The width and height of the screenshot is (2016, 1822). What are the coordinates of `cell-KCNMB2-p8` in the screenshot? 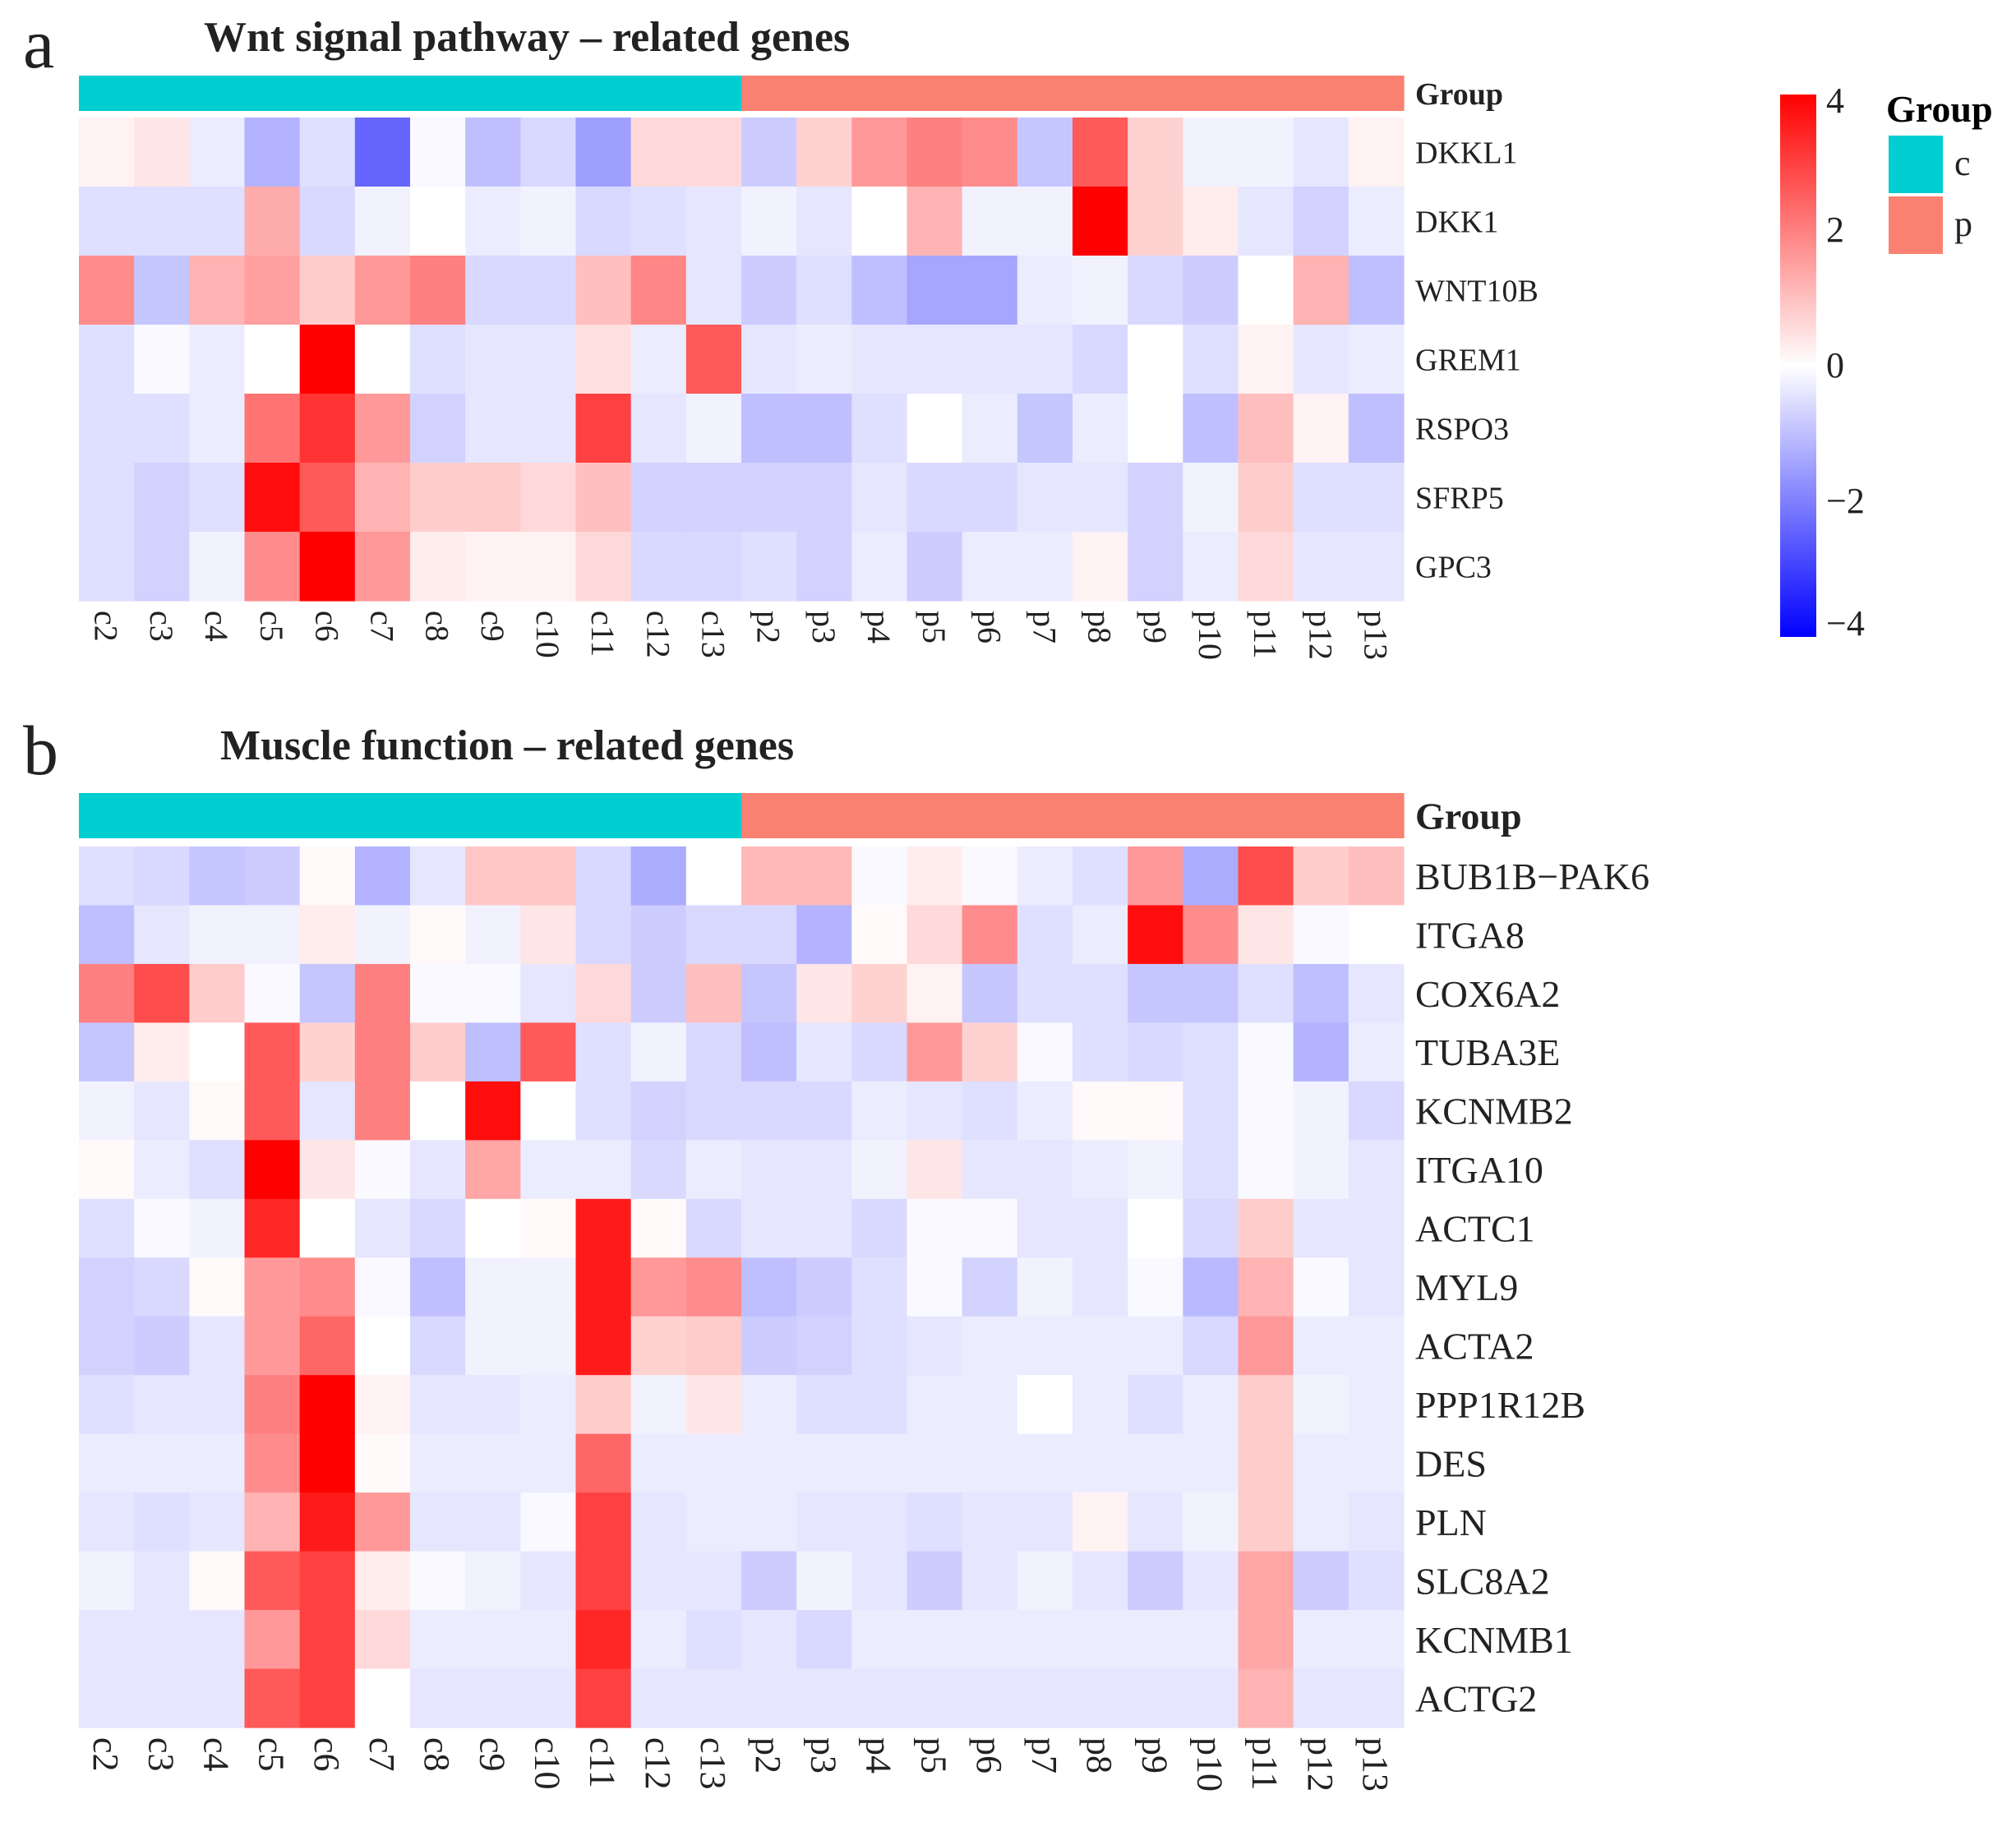 It's located at (1100, 1111).